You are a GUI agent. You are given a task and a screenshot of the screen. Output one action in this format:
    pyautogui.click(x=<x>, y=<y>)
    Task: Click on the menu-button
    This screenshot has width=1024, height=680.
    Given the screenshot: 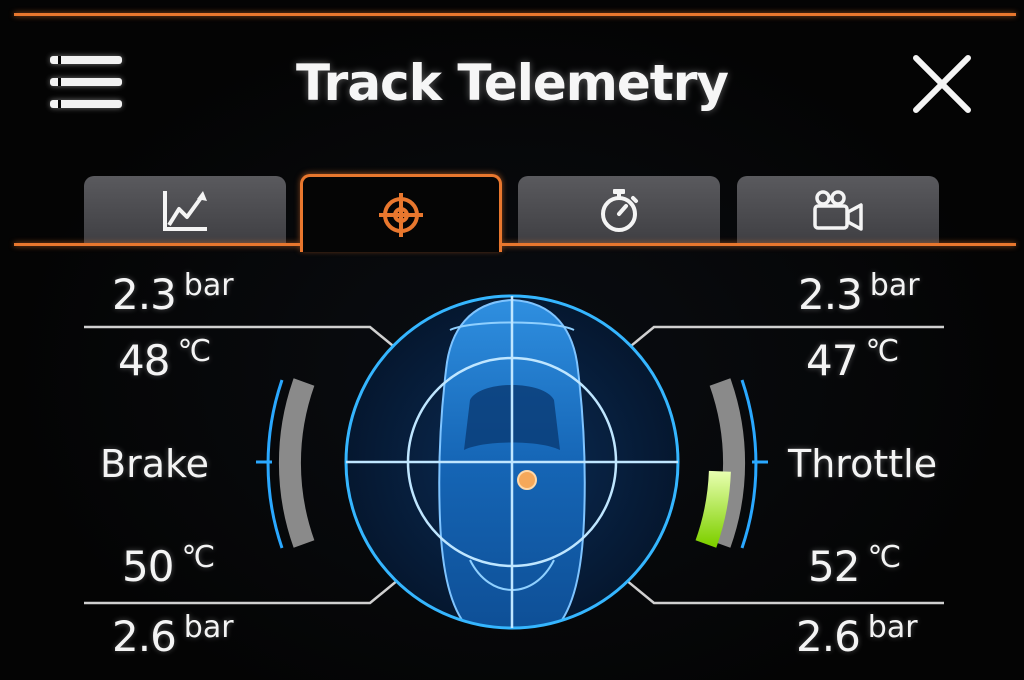 What is the action you would take?
    pyautogui.click(x=87, y=86)
    